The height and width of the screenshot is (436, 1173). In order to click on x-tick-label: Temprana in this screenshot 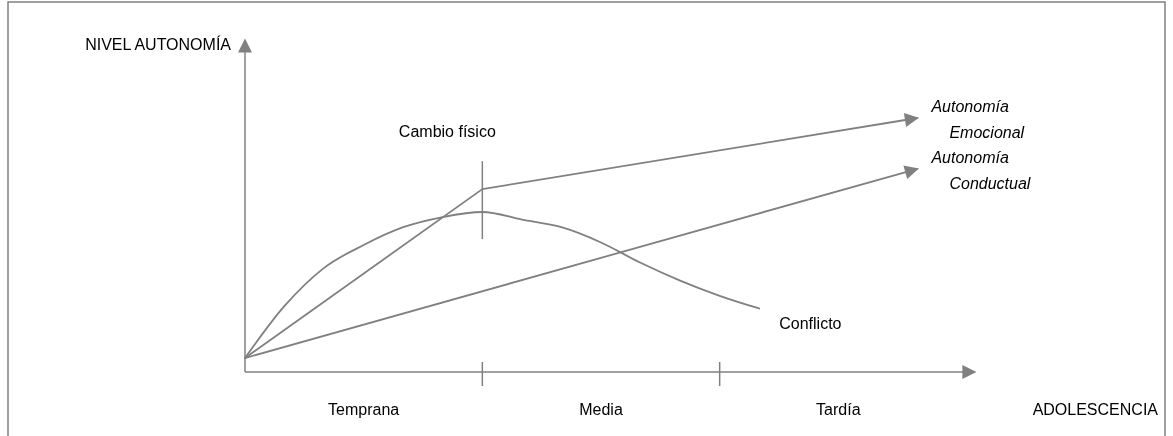, I will do `click(364, 409)`.